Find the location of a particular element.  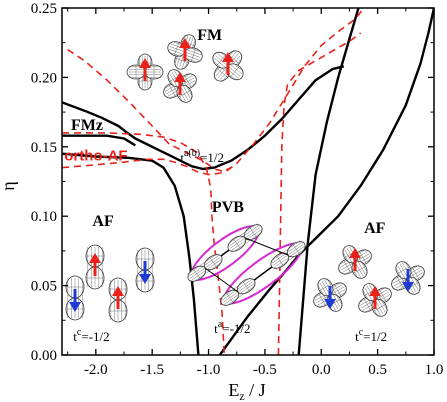

annotation-label: ta=-1/2 is located at coordinates (232, 327).